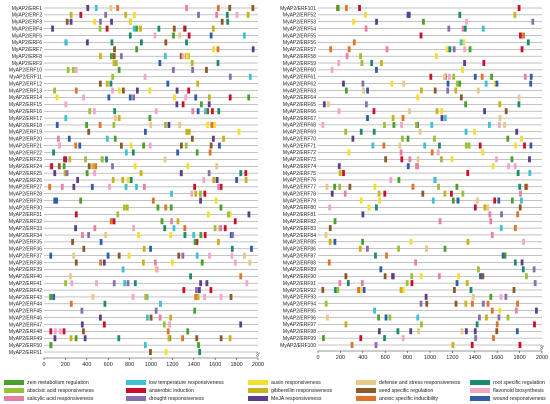 Image resolution: width=550 pixels, height=404 pixels. I want to click on gene-label: MyAP2/ERF94, so click(299, 305).